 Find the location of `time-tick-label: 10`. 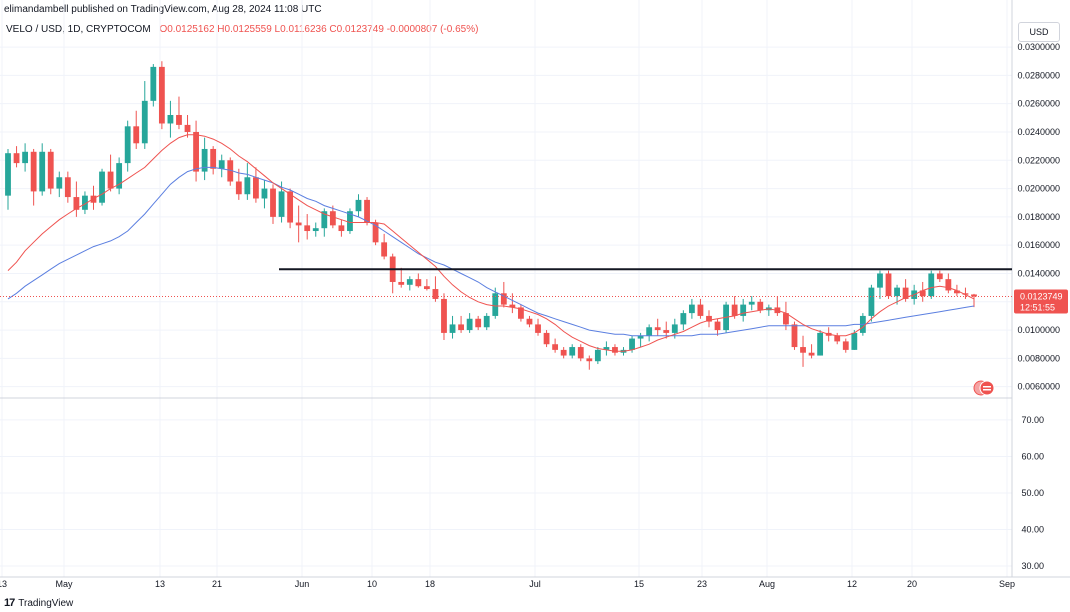

time-tick-label: 10 is located at coordinates (372, 584).